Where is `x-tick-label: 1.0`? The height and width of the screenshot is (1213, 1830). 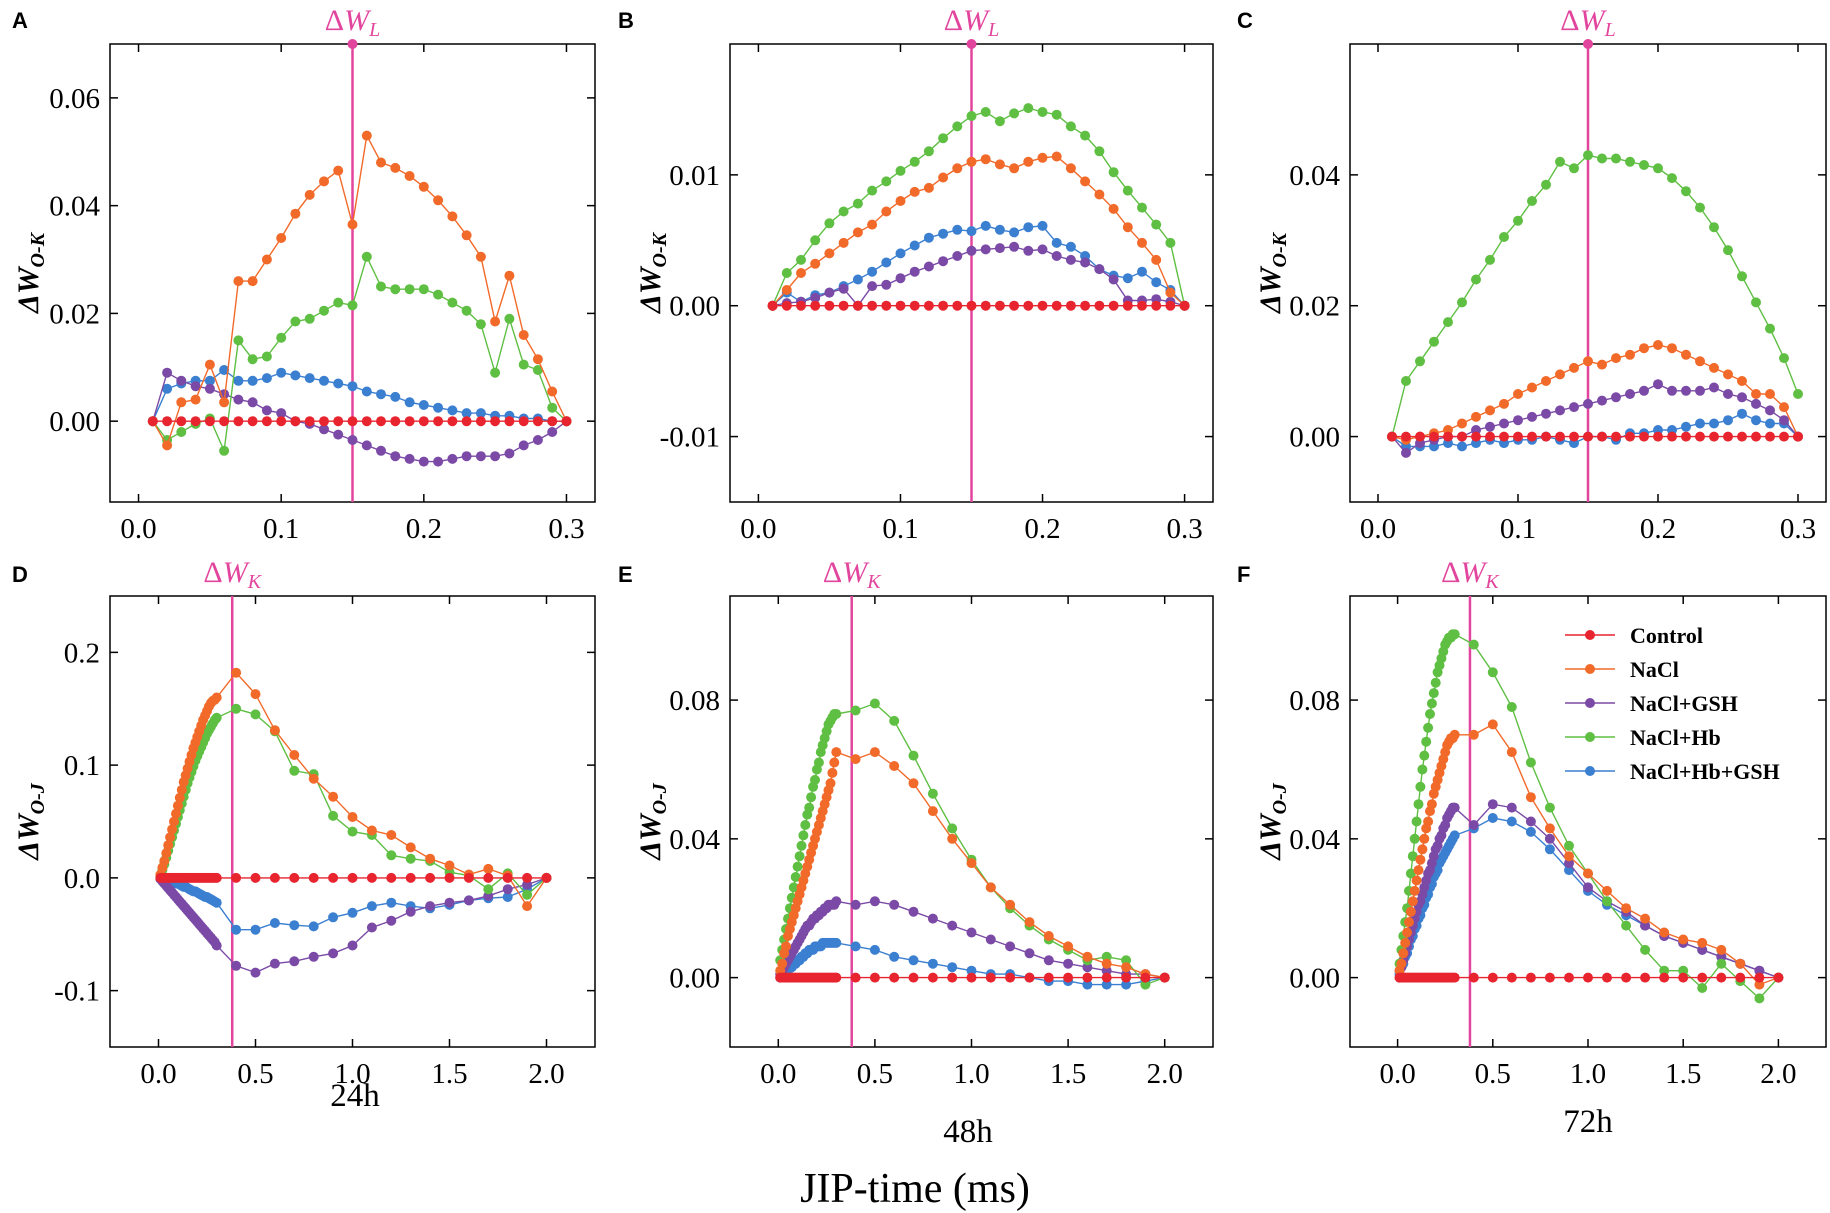 x-tick-label: 1.0 is located at coordinates (1588, 1074).